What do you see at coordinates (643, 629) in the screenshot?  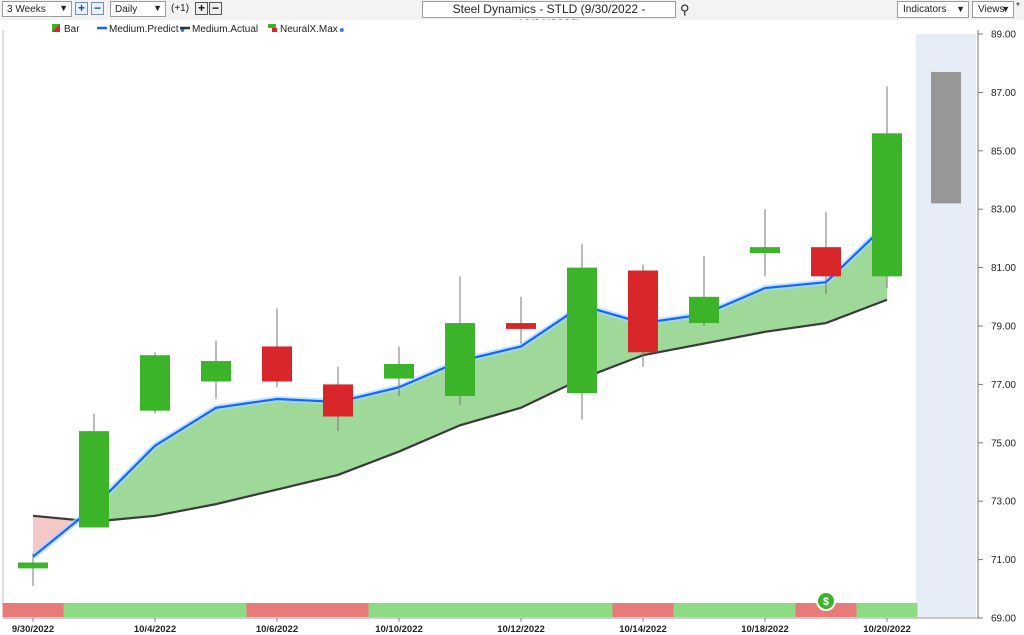 I see `x-tick-label: 10/14/2022` at bounding box center [643, 629].